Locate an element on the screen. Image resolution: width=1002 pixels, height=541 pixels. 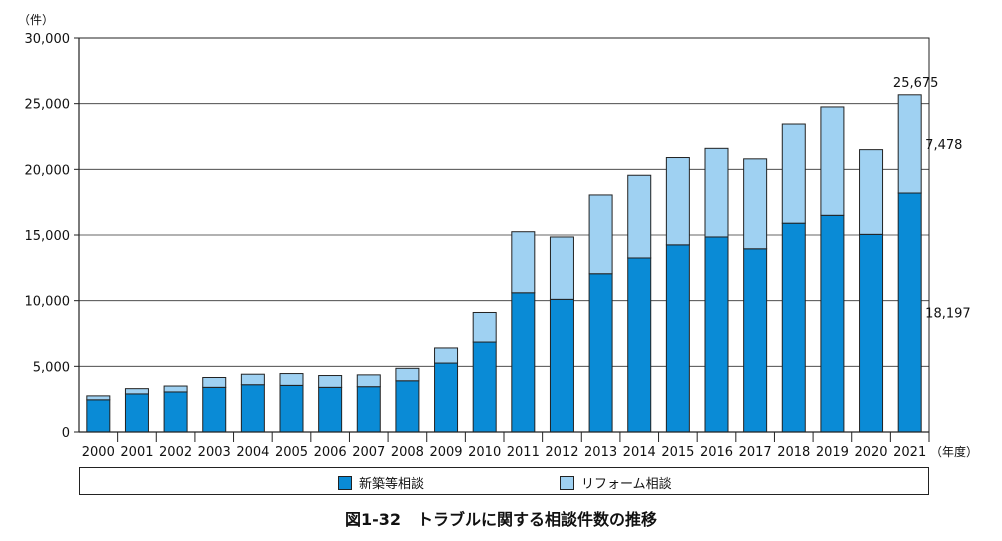
y-tick-label: 30,000 is located at coordinates (48, 39).